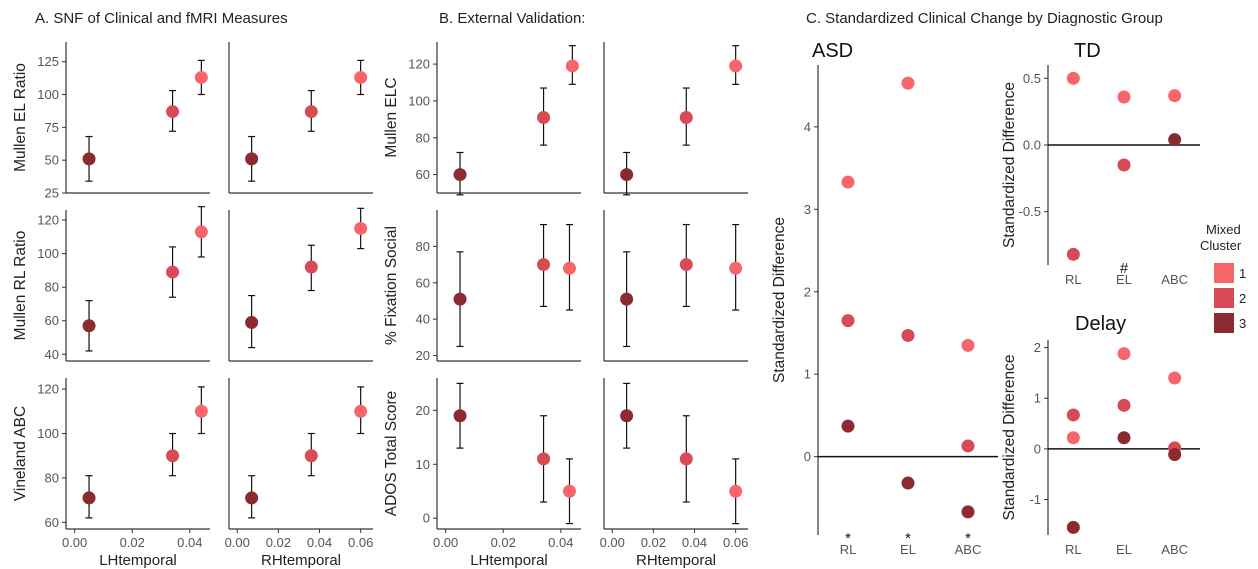 This screenshot has width=1258, height=569. I want to click on y-axis-label: Mullen EL Ratio, so click(20, 117).